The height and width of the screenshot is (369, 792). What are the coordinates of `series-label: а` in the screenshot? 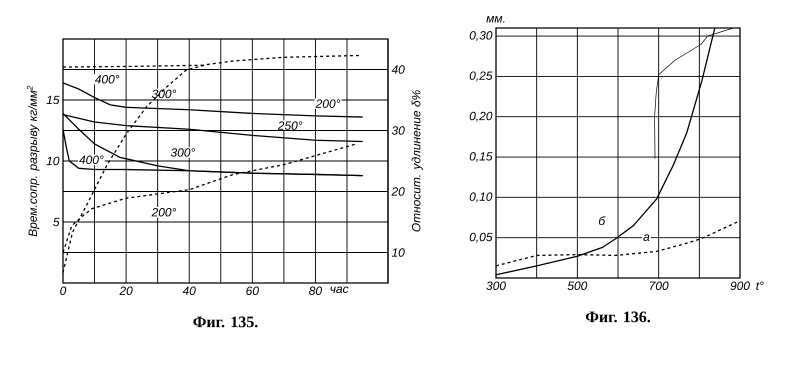 It's located at (646, 237).